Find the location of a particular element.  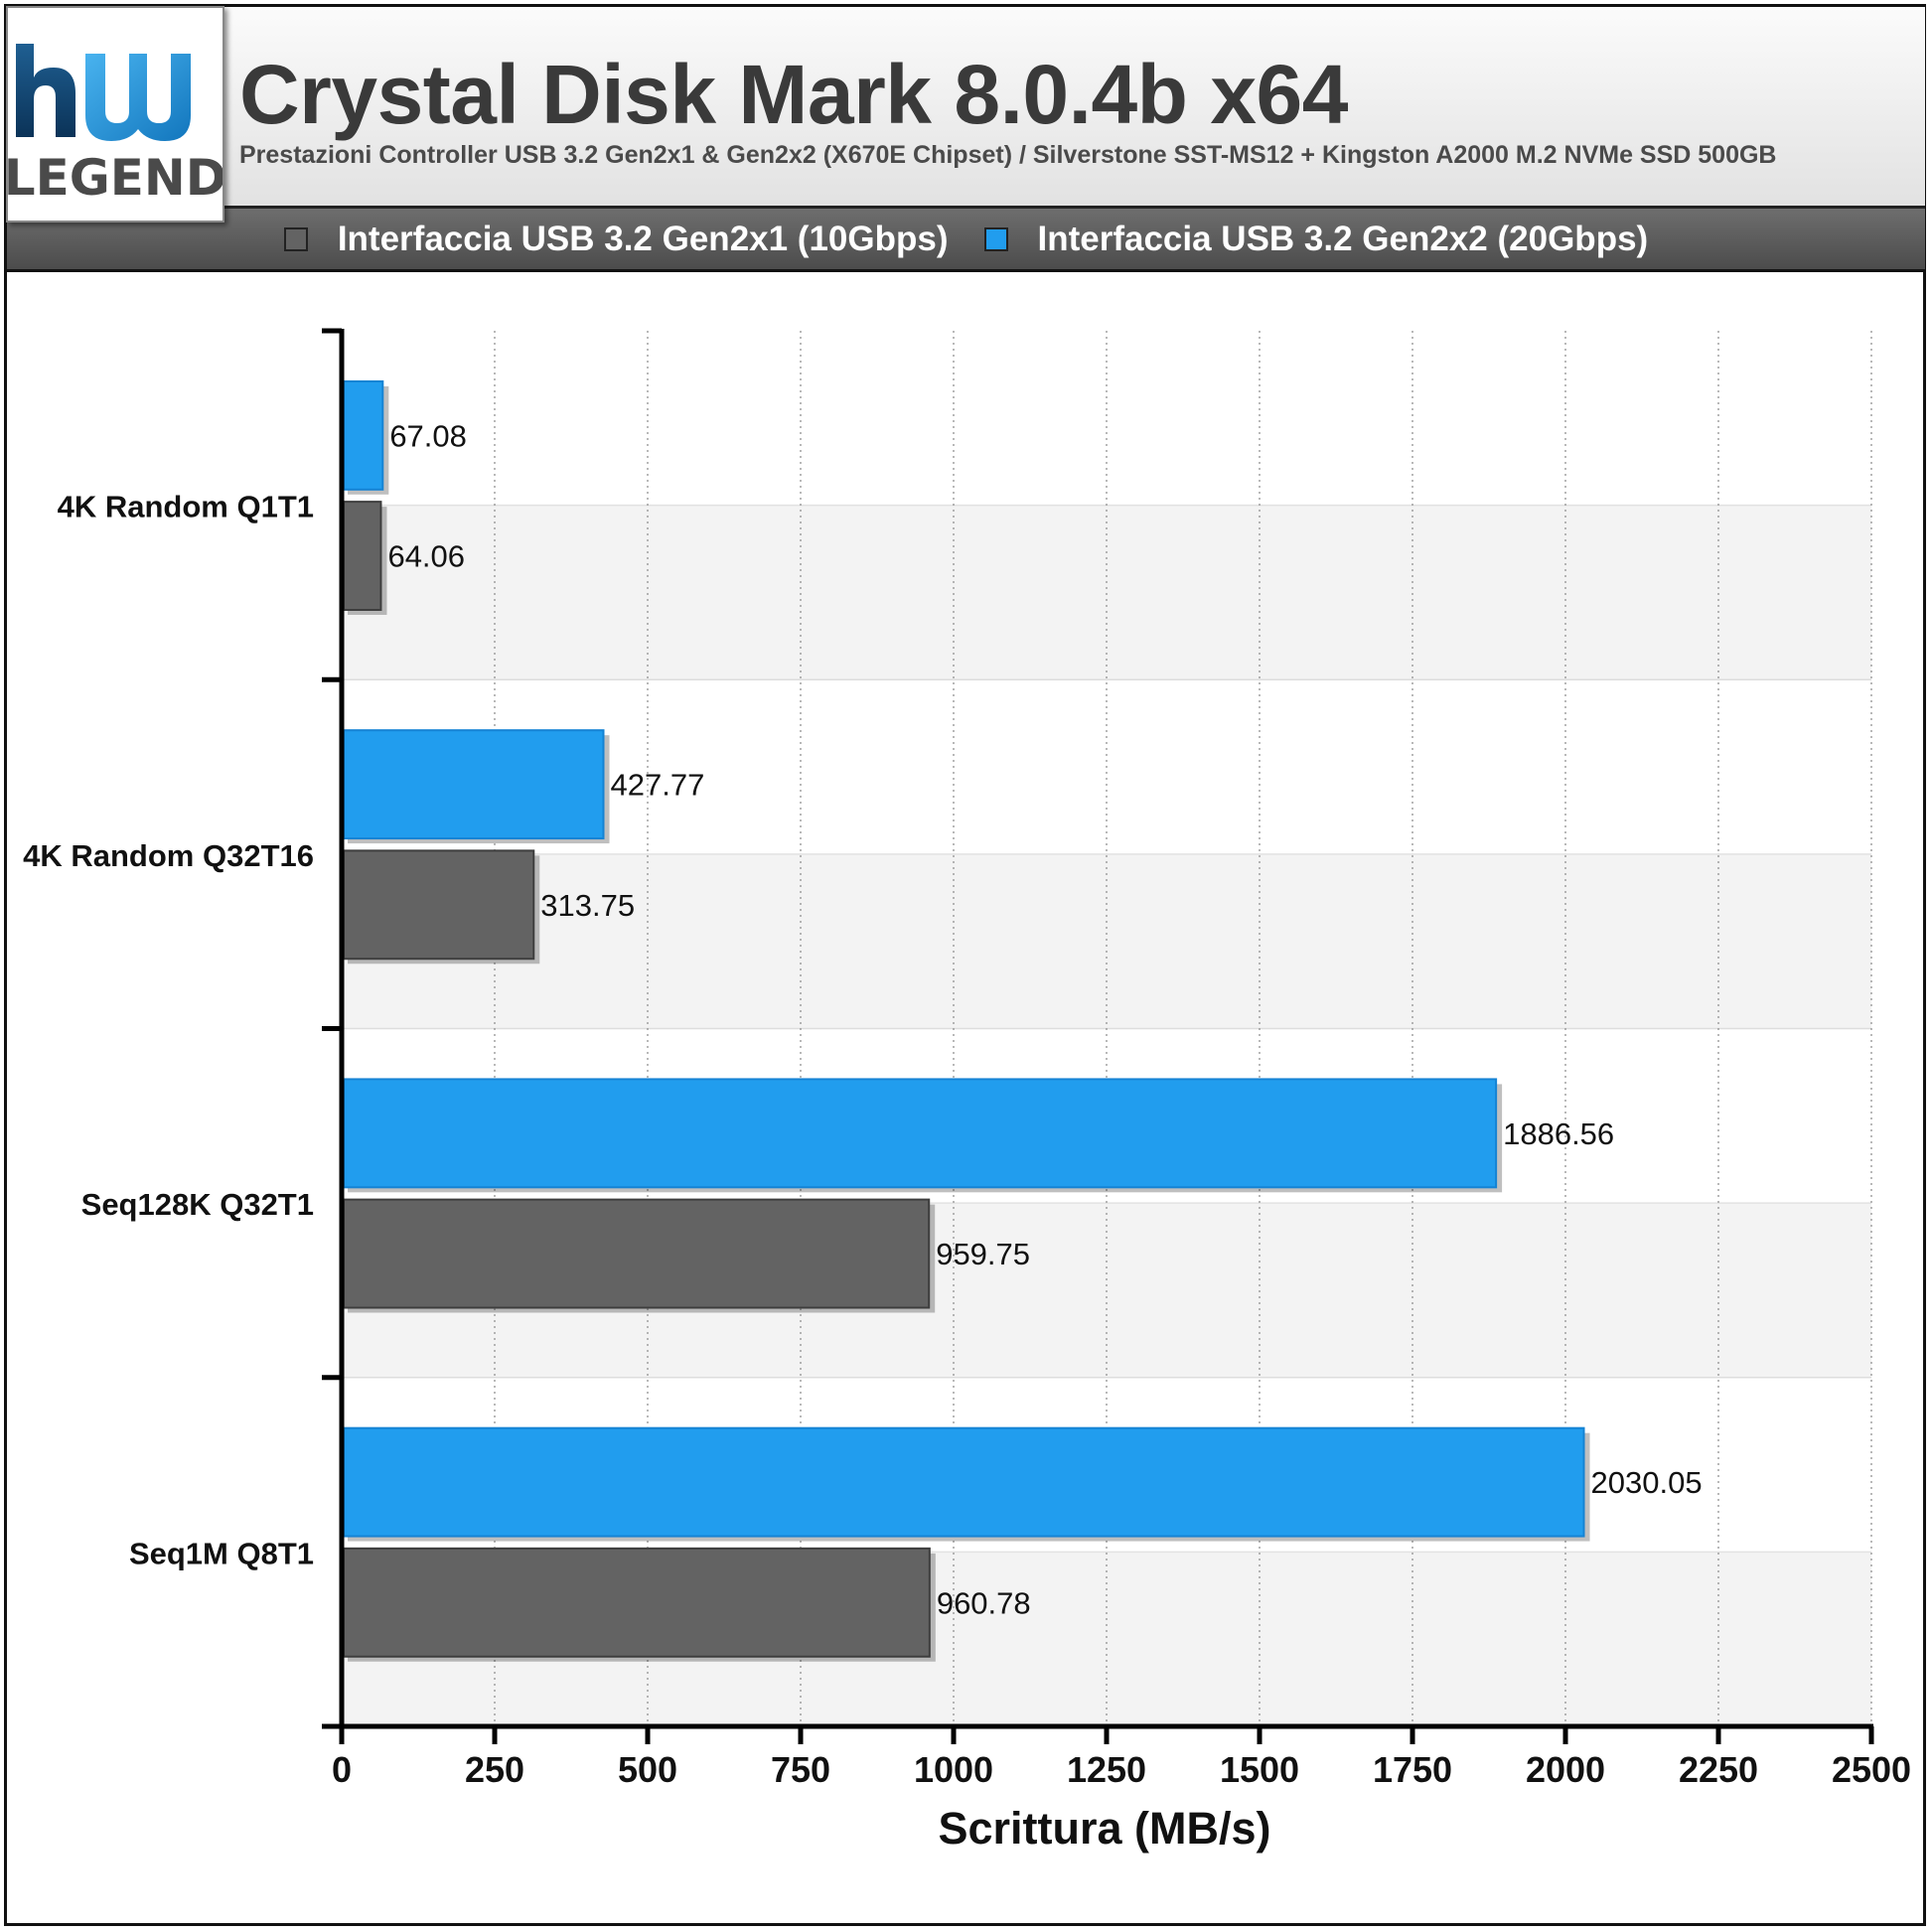

legend-item-gen2x2: Interfaccia USB 3.2 Gen2x2 (20Gbps) is located at coordinates (1316, 239).